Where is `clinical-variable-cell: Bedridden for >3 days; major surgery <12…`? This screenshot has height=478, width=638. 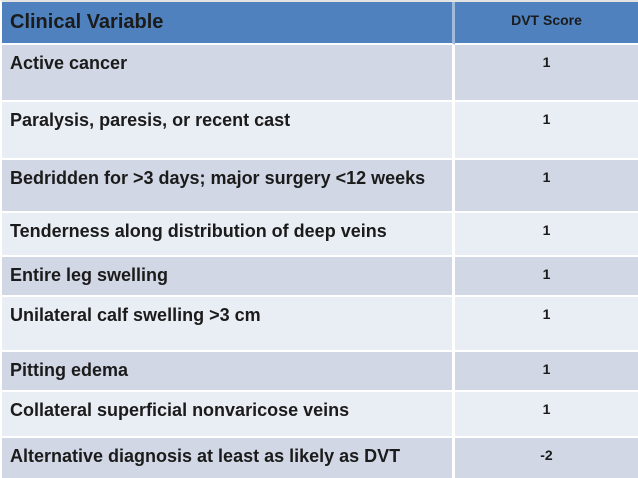
clinical-variable-cell: Bedridden for >3 days; major surgery <12… is located at coordinates (228, 186).